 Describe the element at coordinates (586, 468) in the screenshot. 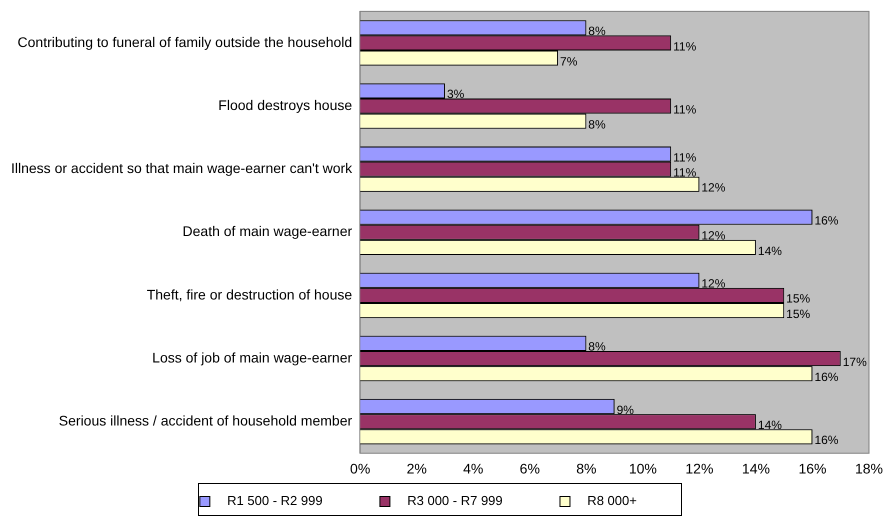

I see `x-tick-label: 8%` at that location.